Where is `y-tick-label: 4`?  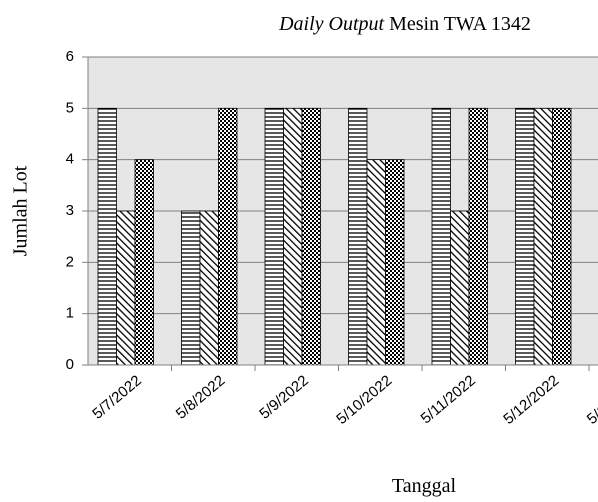 y-tick-label: 4 is located at coordinates (70, 159).